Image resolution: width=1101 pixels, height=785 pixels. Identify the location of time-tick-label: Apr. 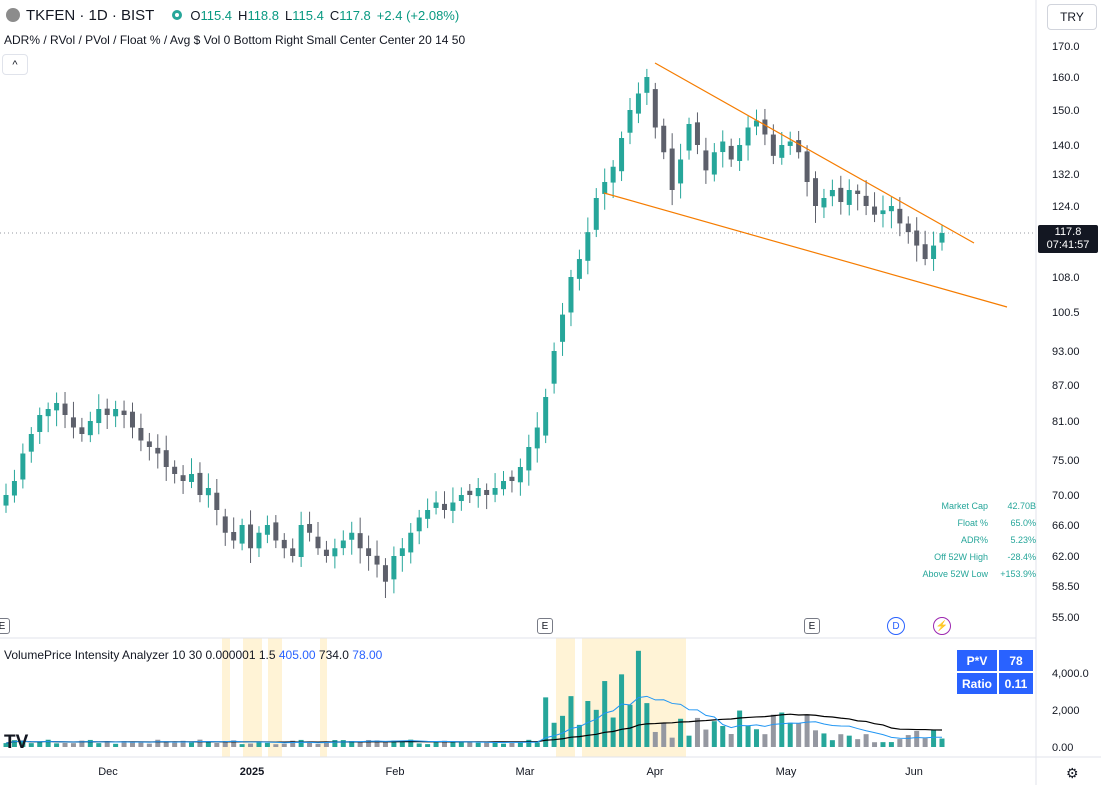
(654, 772).